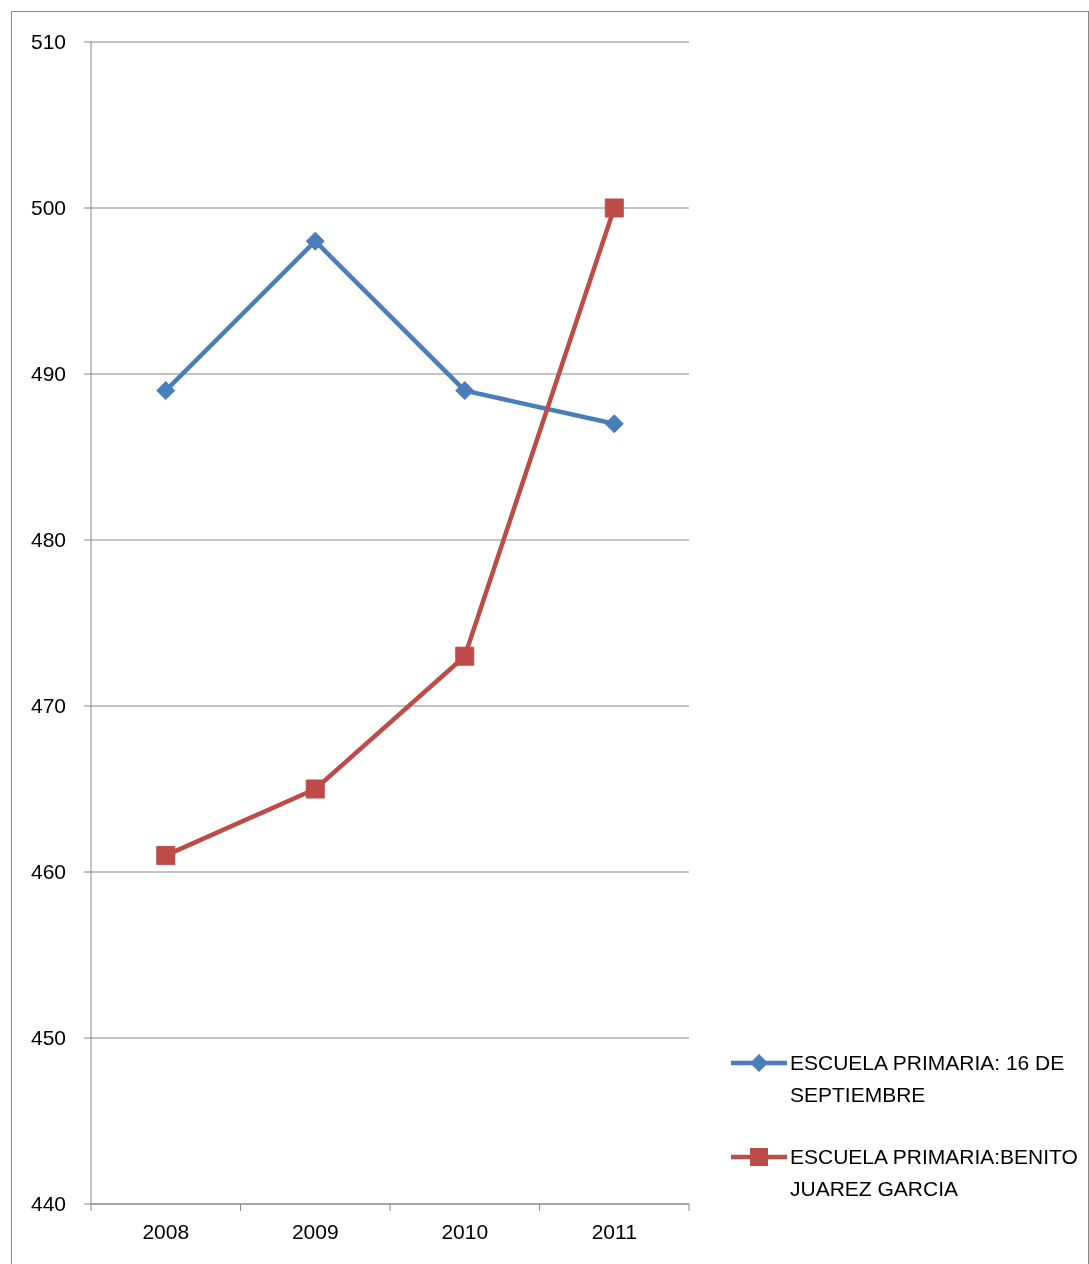 This screenshot has height=1264, width=1089. Describe the element at coordinates (48, 1204) in the screenshot. I see `y-tick-label: 440` at that location.